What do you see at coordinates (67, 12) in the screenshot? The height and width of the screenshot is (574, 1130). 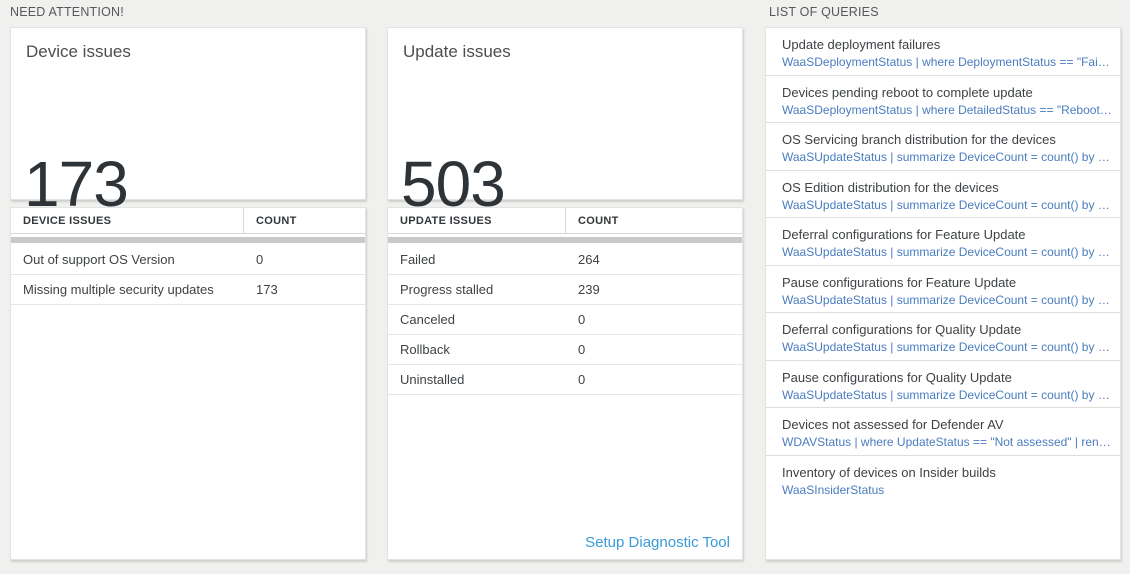 I see `need-attention-section-label: NEED ATTENTION!` at bounding box center [67, 12].